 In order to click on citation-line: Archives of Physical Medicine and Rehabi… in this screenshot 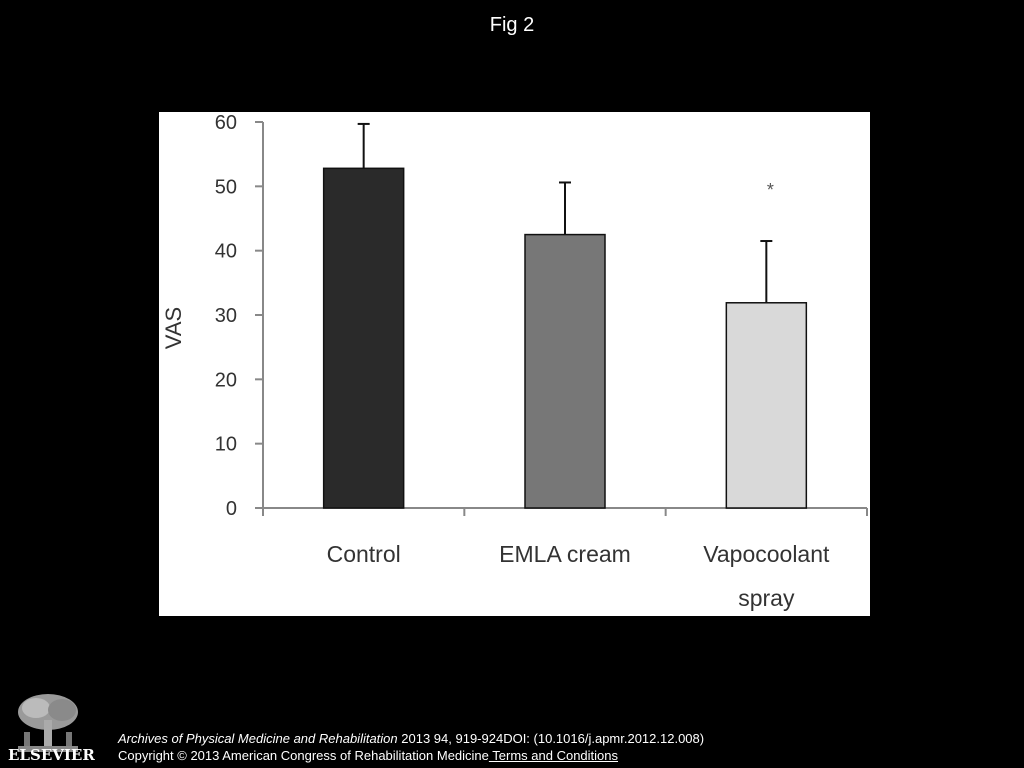, I will do `click(411, 738)`.